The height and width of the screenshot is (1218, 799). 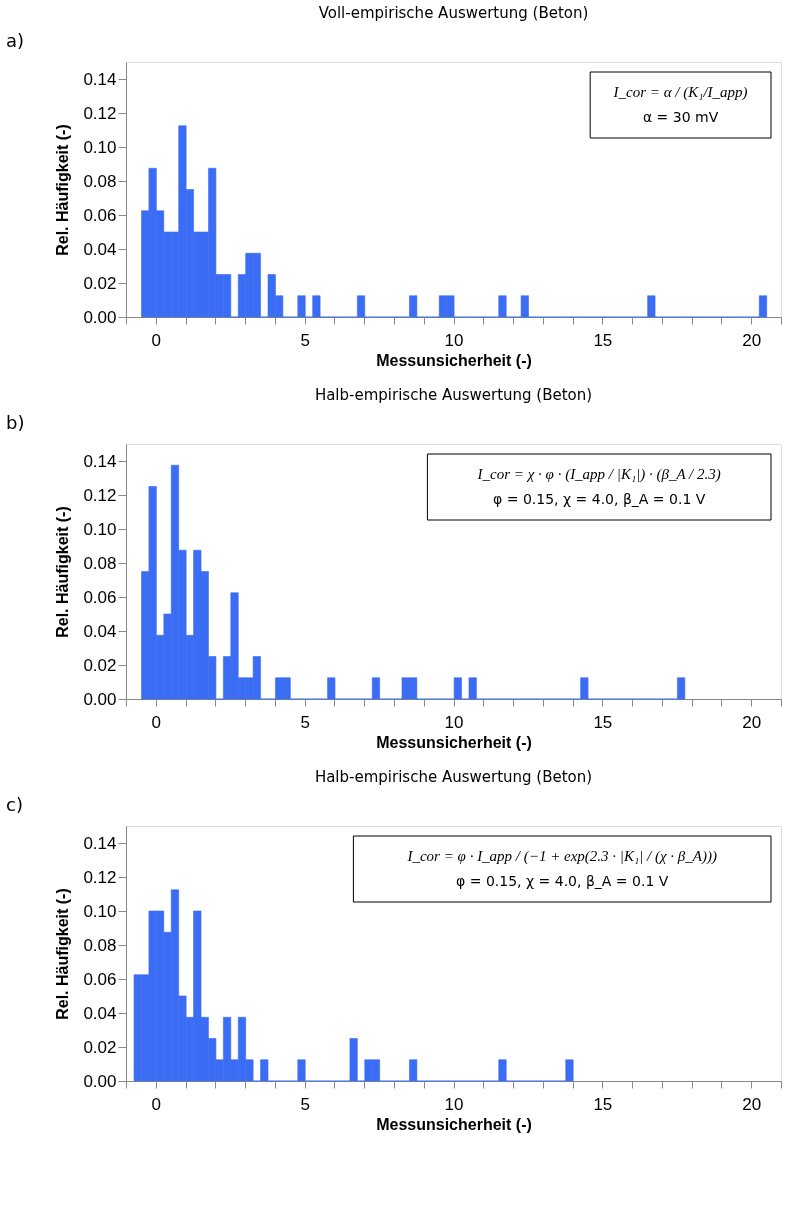 I want to click on text: b), so click(x=15, y=422).